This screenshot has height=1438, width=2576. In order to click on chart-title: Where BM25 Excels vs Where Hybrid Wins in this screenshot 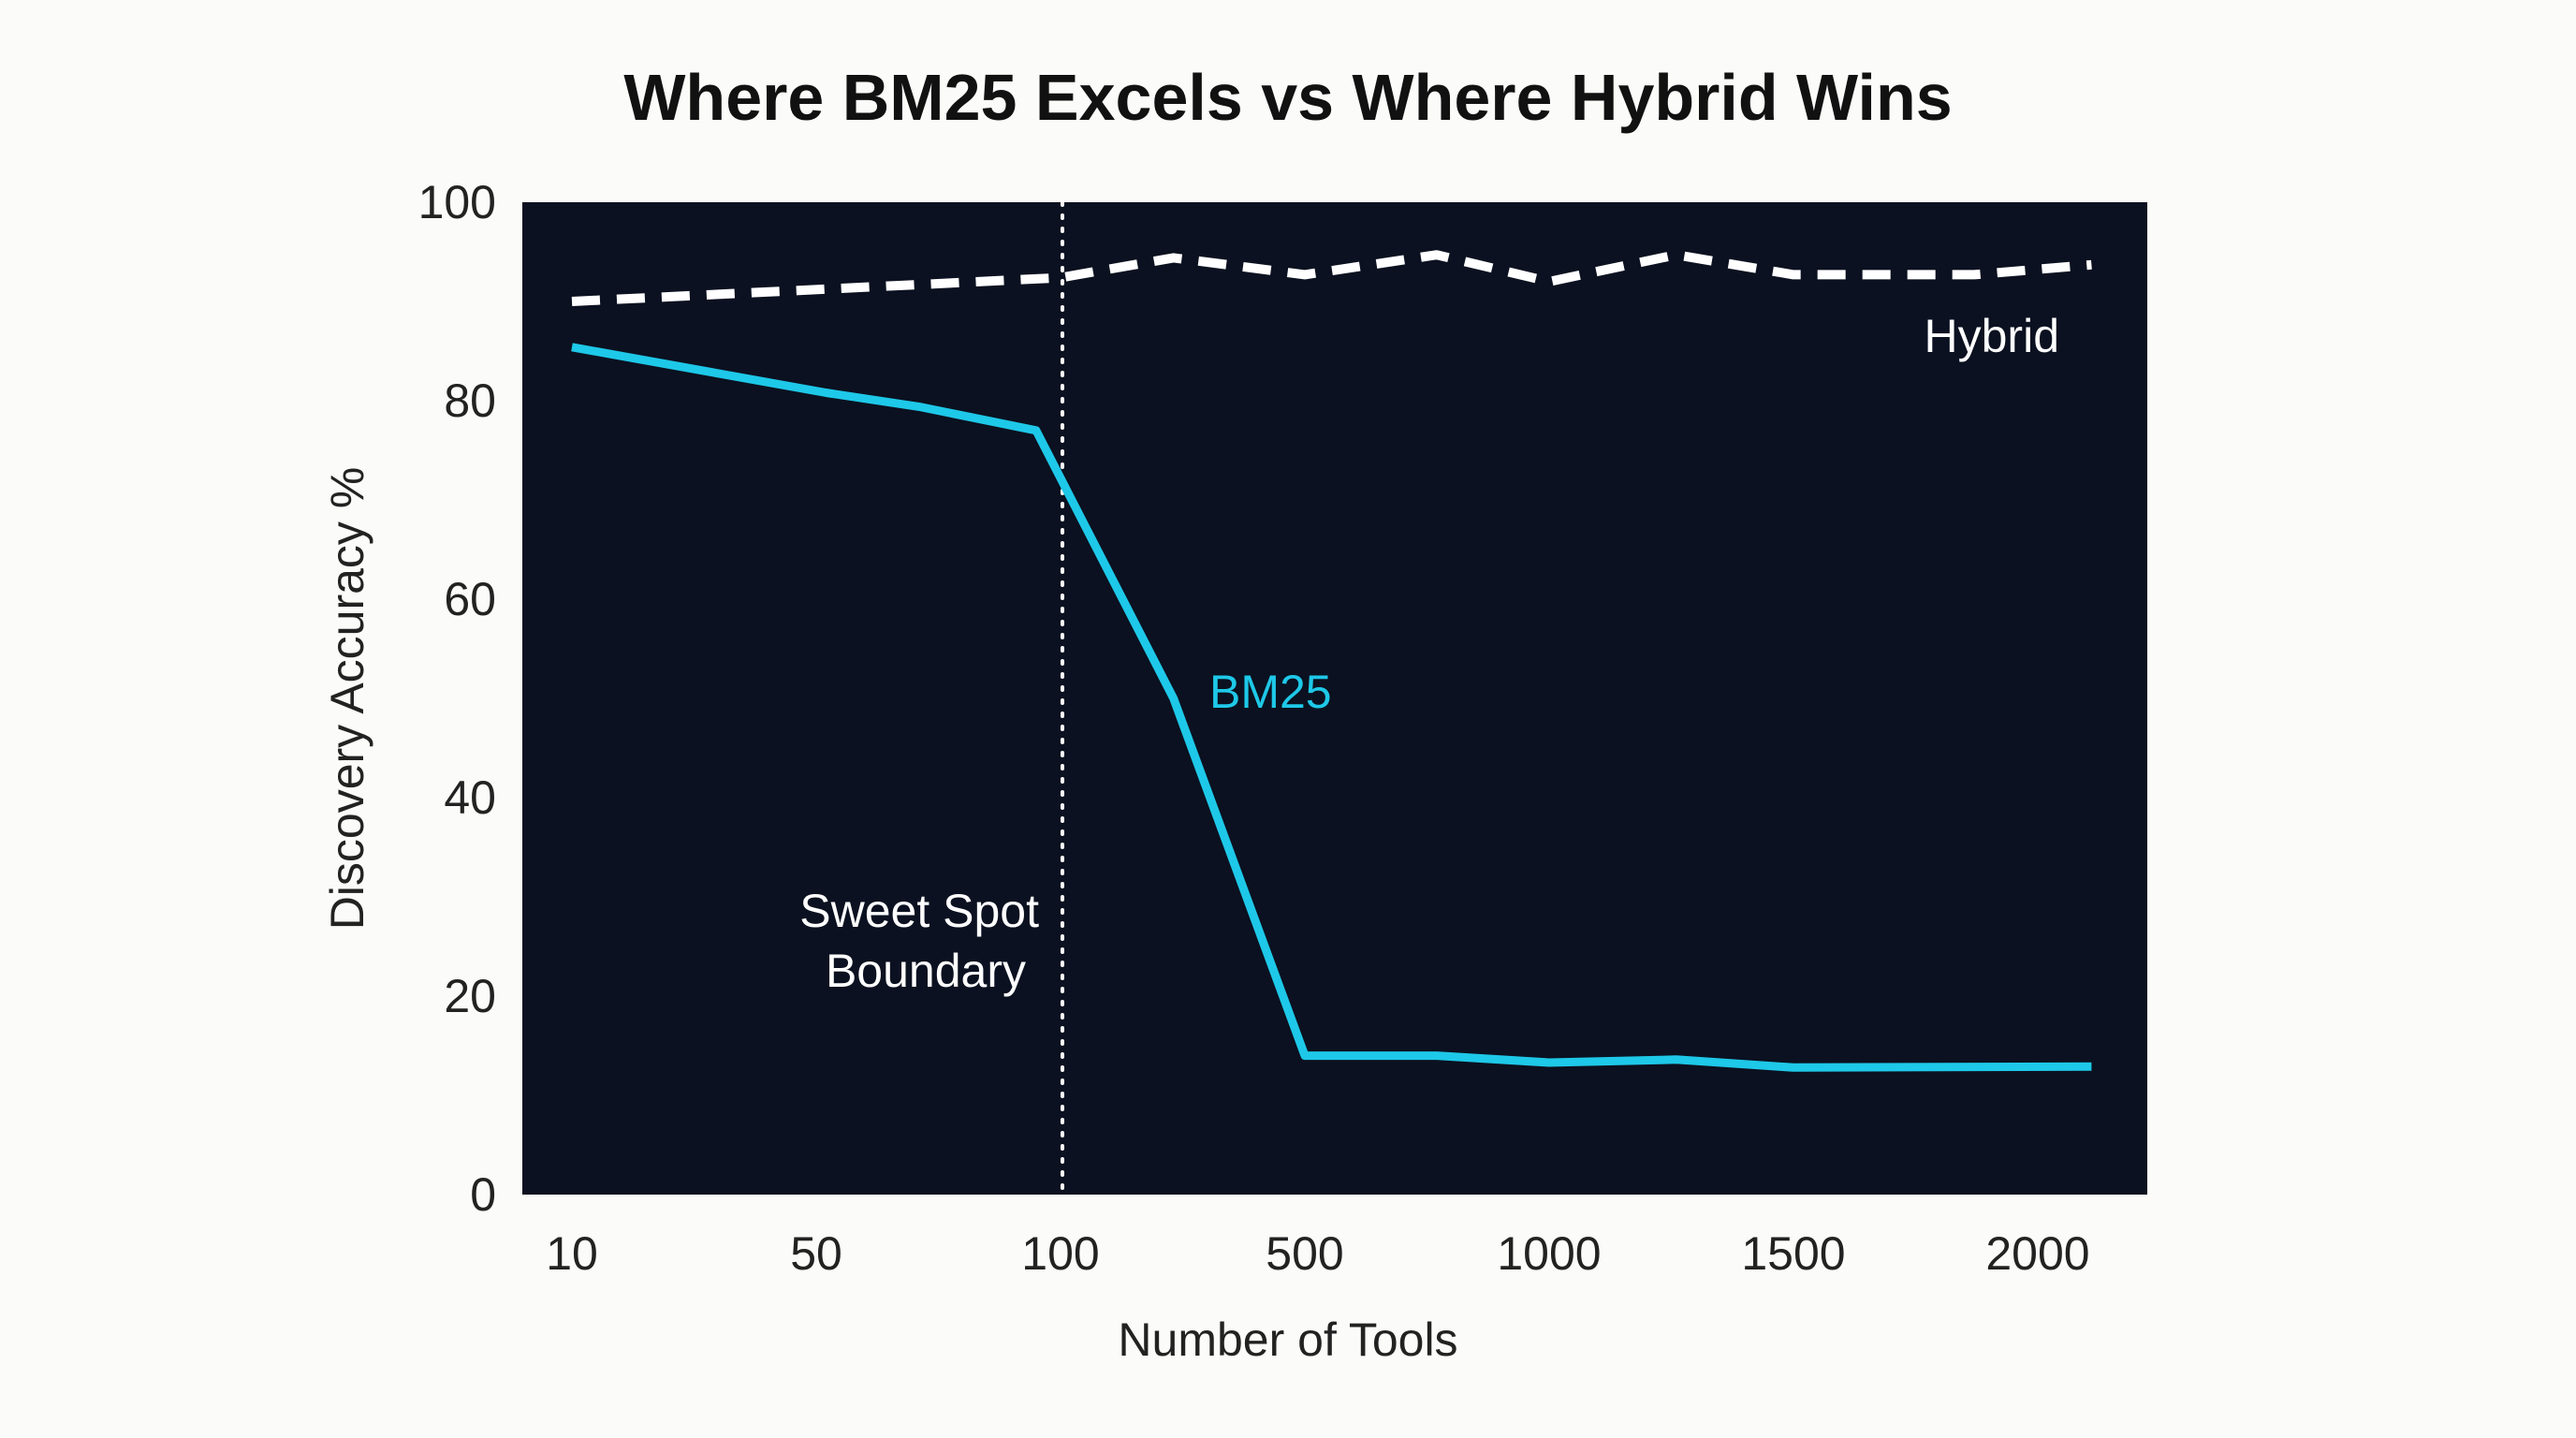, I will do `click(1287, 97)`.